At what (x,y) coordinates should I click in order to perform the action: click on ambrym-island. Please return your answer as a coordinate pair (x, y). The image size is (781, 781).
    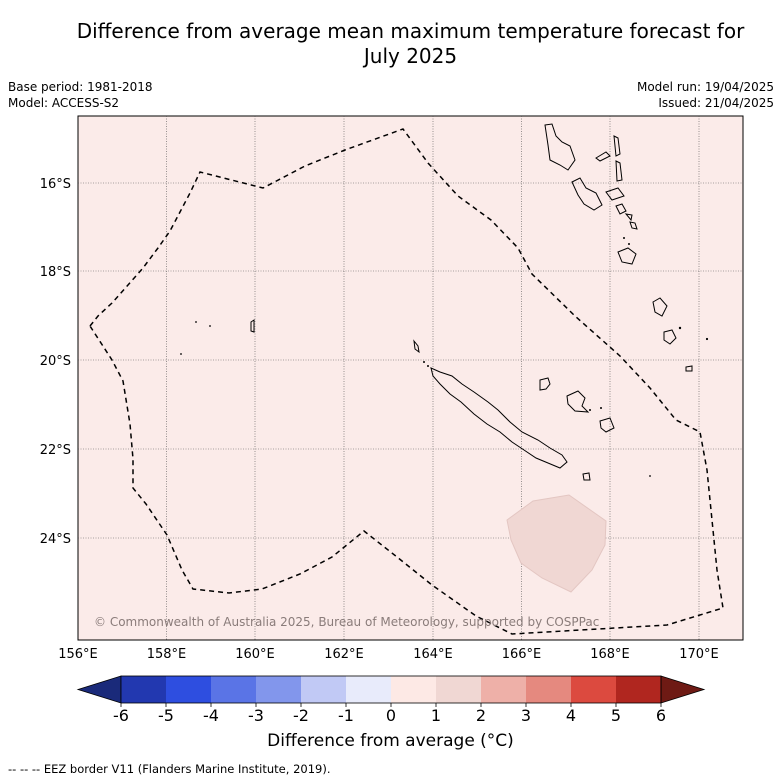
    Looking at the image, I should click on (615, 194).